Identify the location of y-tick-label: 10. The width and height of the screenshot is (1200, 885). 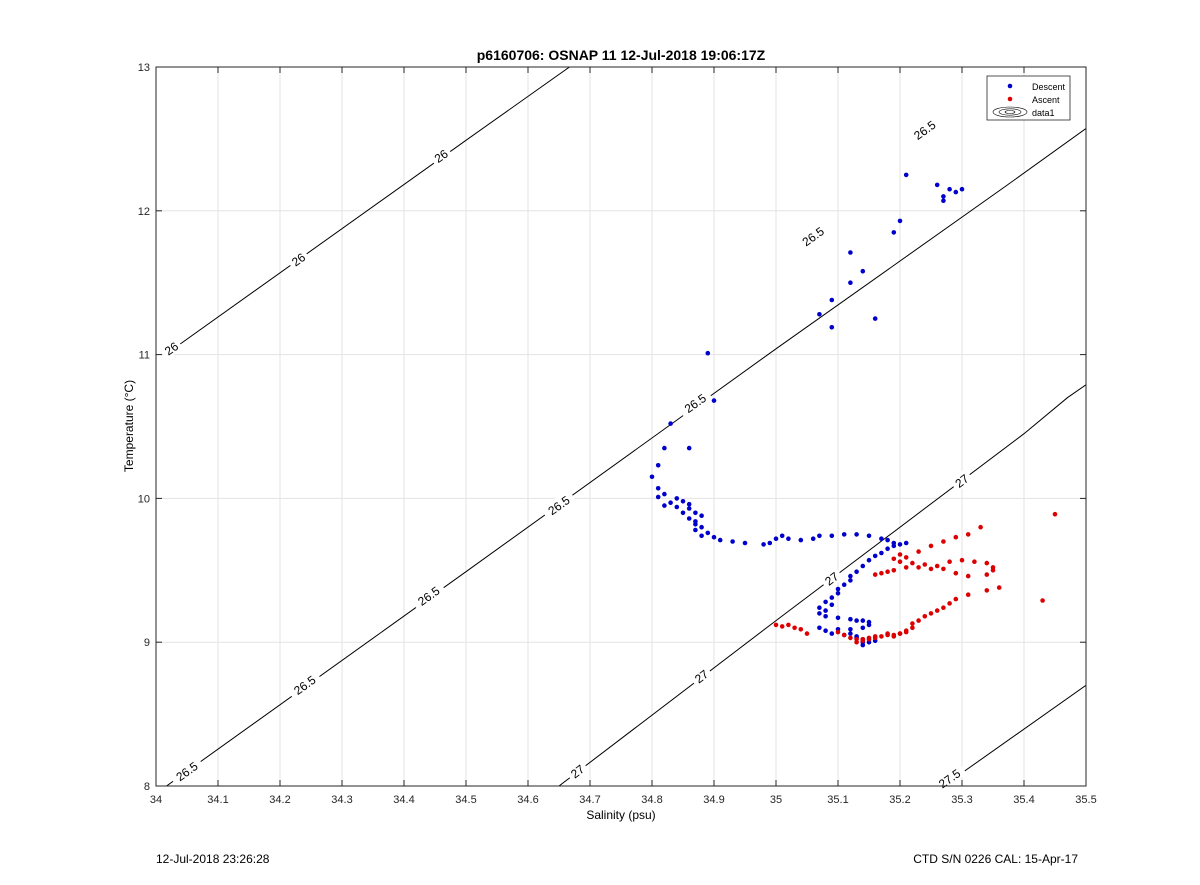
(144, 499).